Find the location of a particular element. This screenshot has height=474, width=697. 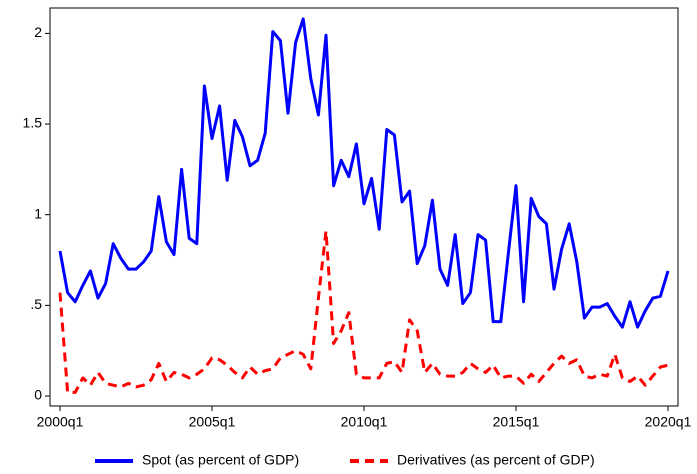

x-tick-label: 2020q1 is located at coordinates (668, 422).